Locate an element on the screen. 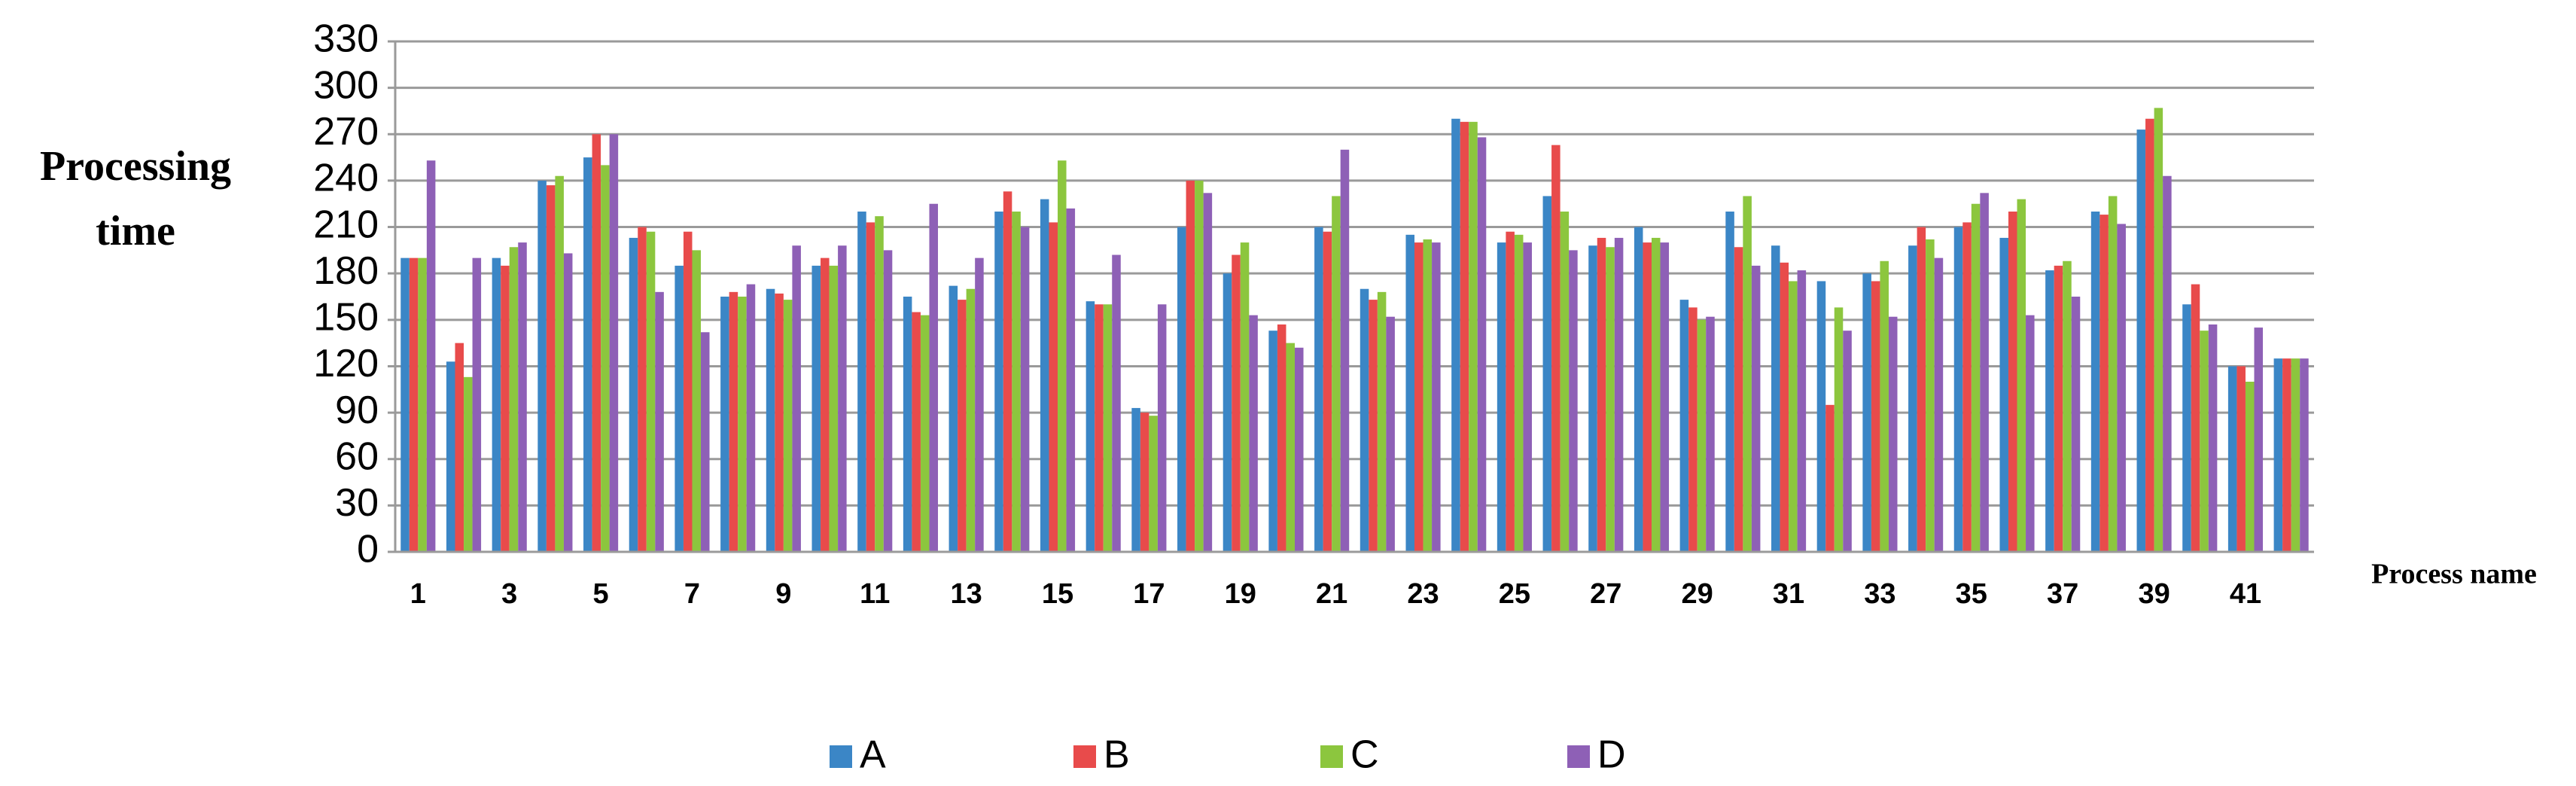 Image resolution: width=2576 pixels, height=786 pixels. y-tick-label: 330 is located at coordinates (346, 39).